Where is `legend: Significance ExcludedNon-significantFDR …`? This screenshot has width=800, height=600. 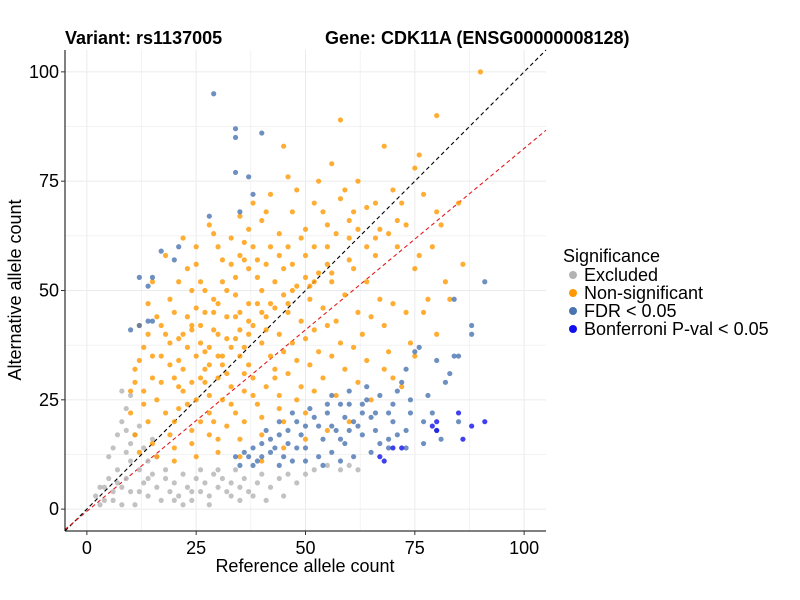 legend: Significance ExcludedNon-significantFDR … is located at coordinates (666, 292).